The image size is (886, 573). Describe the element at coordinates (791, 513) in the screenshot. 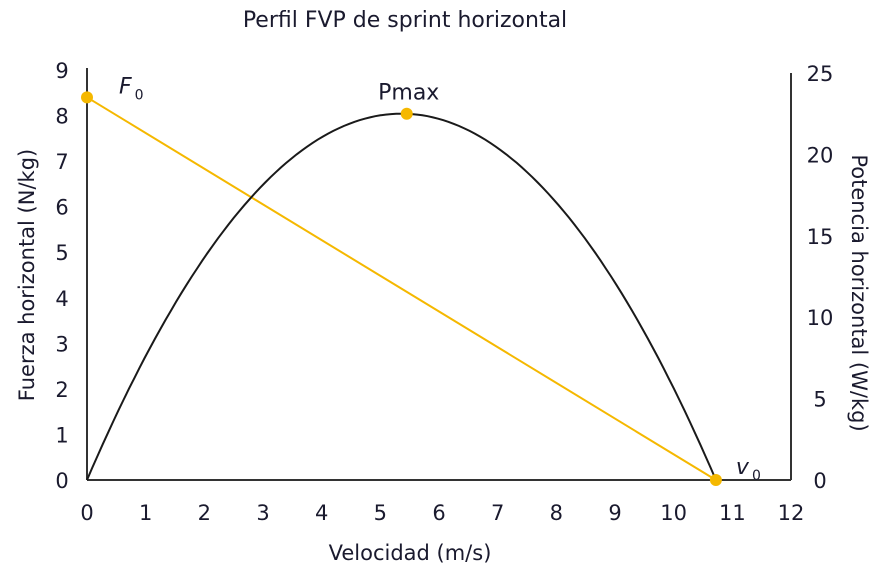

I see `x-tick-label: 12` at that location.